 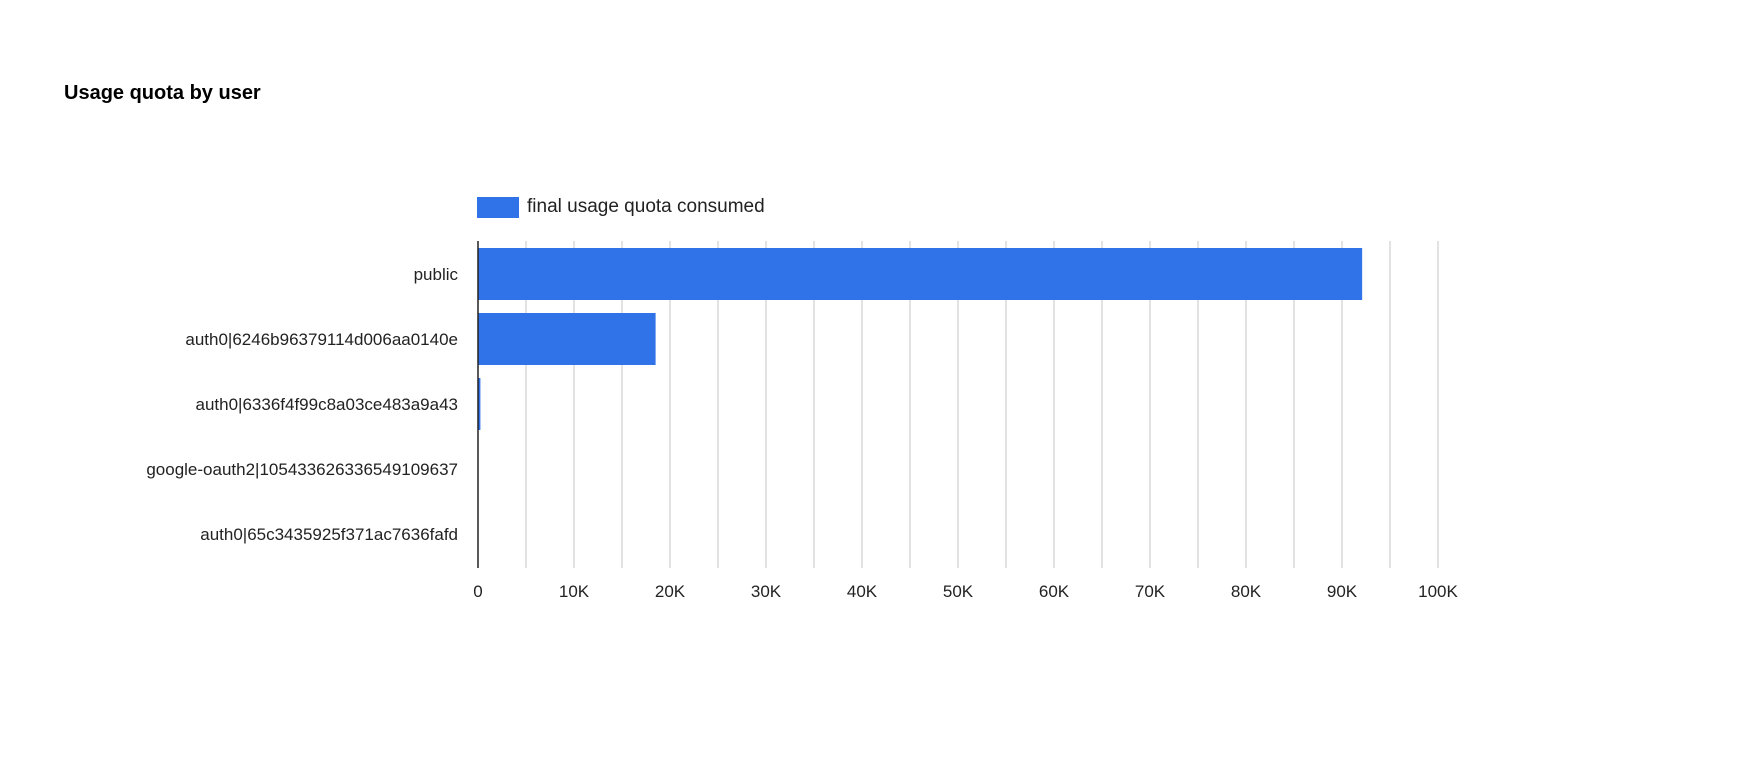 What do you see at coordinates (1054, 591) in the screenshot?
I see `x-tick-label: 60K` at bounding box center [1054, 591].